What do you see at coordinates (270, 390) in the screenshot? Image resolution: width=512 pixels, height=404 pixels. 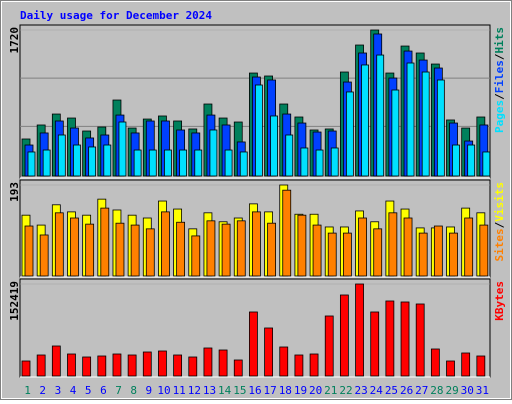 I see `x-tick-label: 17` at bounding box center [270, 390].